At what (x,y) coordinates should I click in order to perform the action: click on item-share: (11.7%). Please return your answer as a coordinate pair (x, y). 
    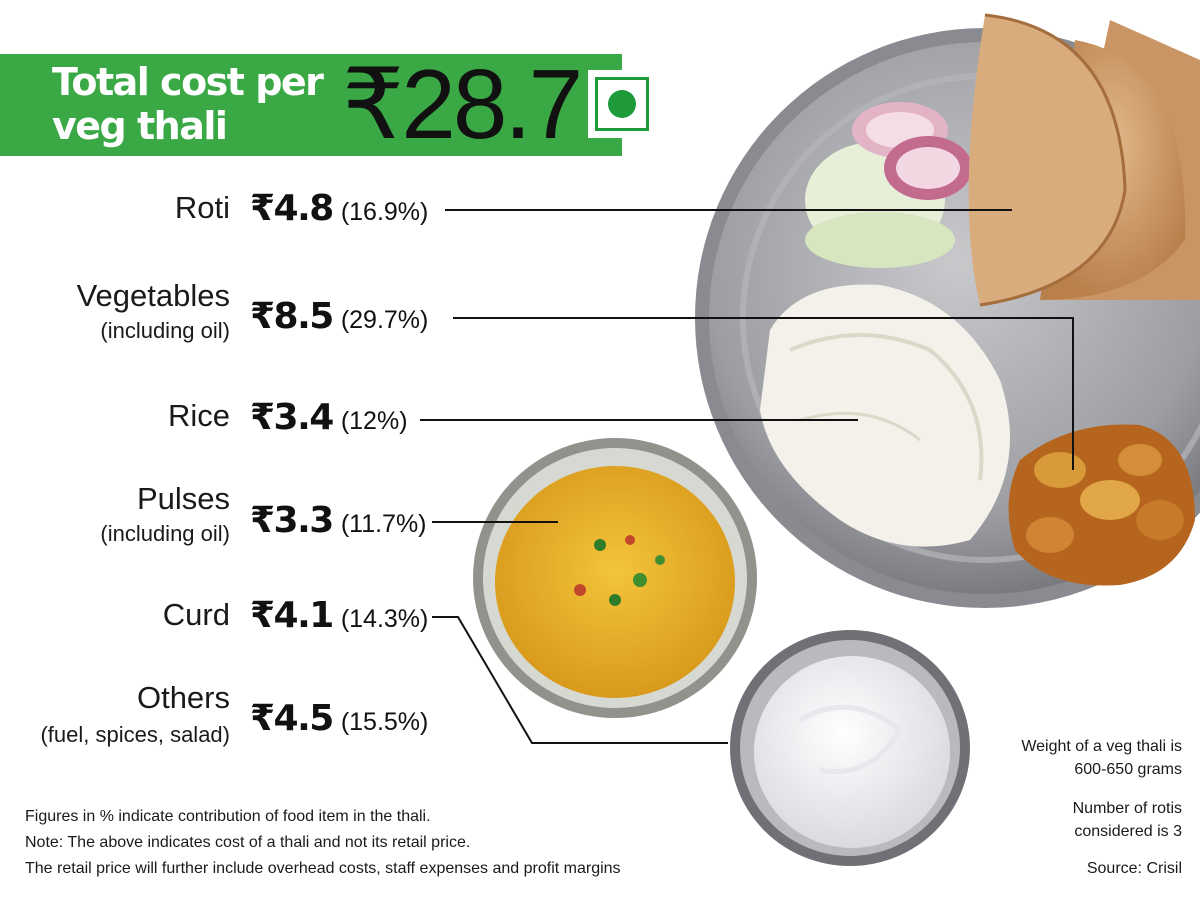
    Looking at the image, I should click on (383, 524).